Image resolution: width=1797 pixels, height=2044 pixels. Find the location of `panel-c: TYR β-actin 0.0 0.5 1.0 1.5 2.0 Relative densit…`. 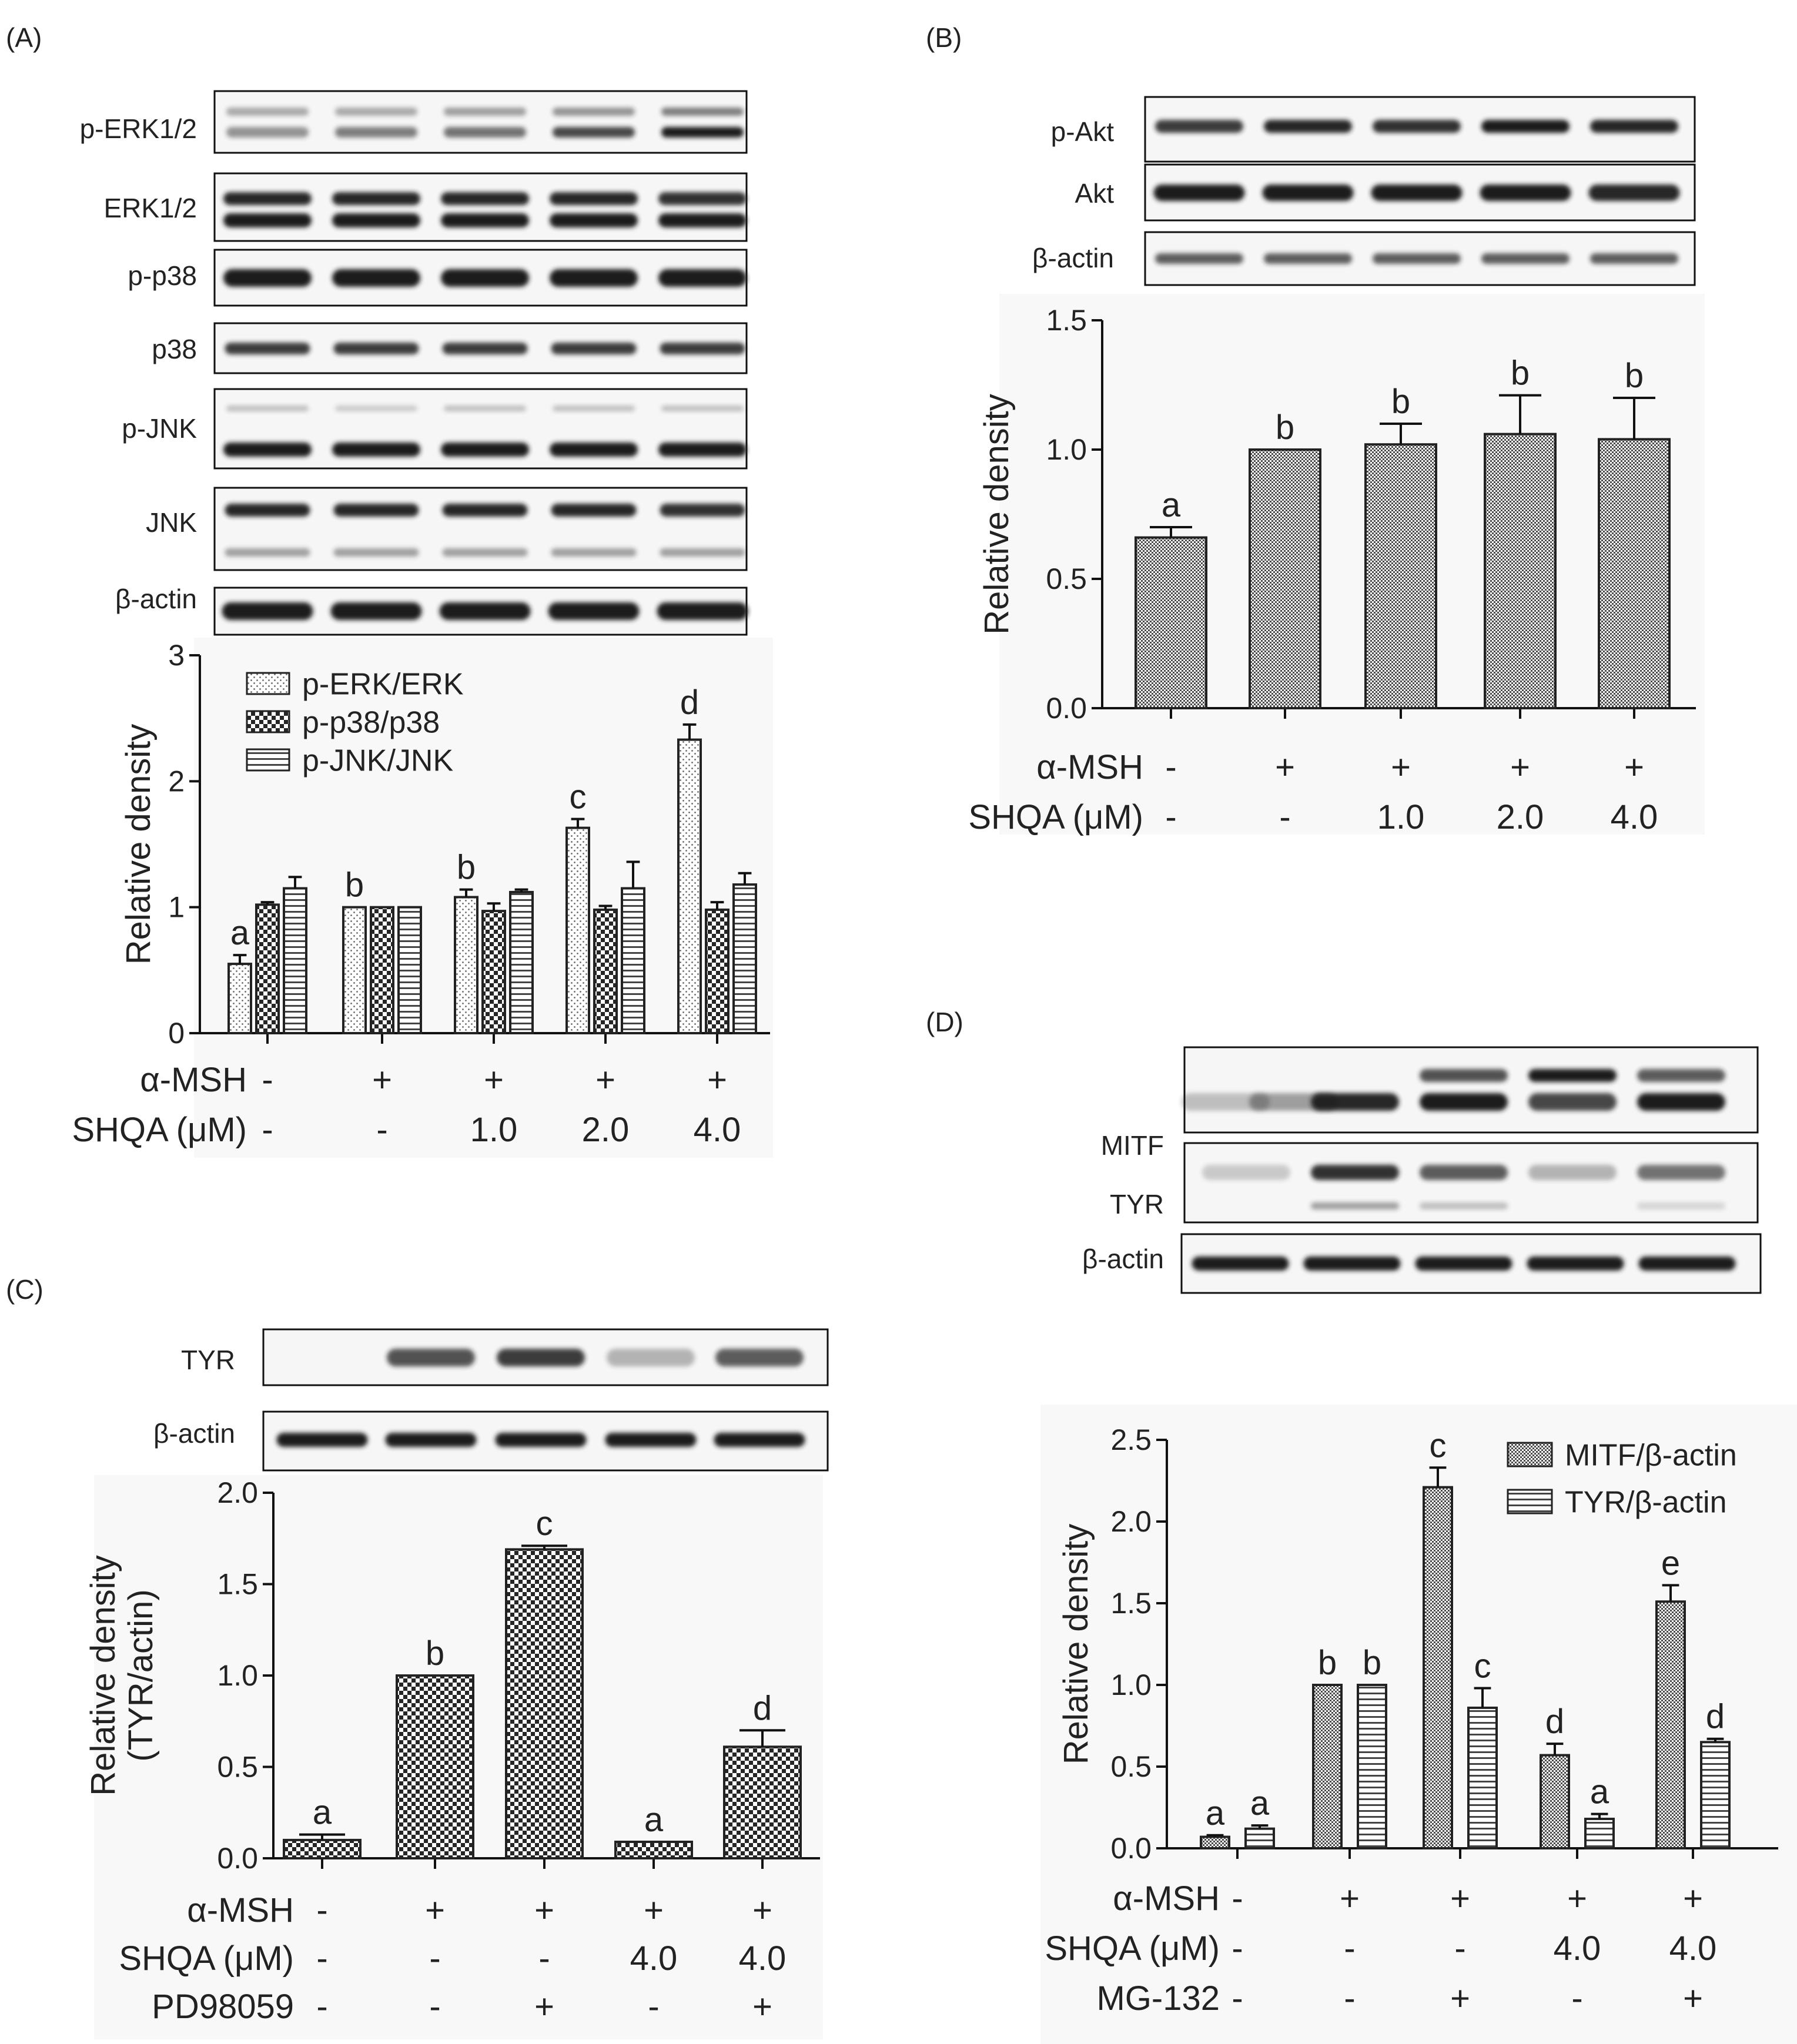

panel-c: TYR β-actin 0.0 0.5 1.0 1.5 2.0 Relative densit… is located at coordinates (456, 1683).